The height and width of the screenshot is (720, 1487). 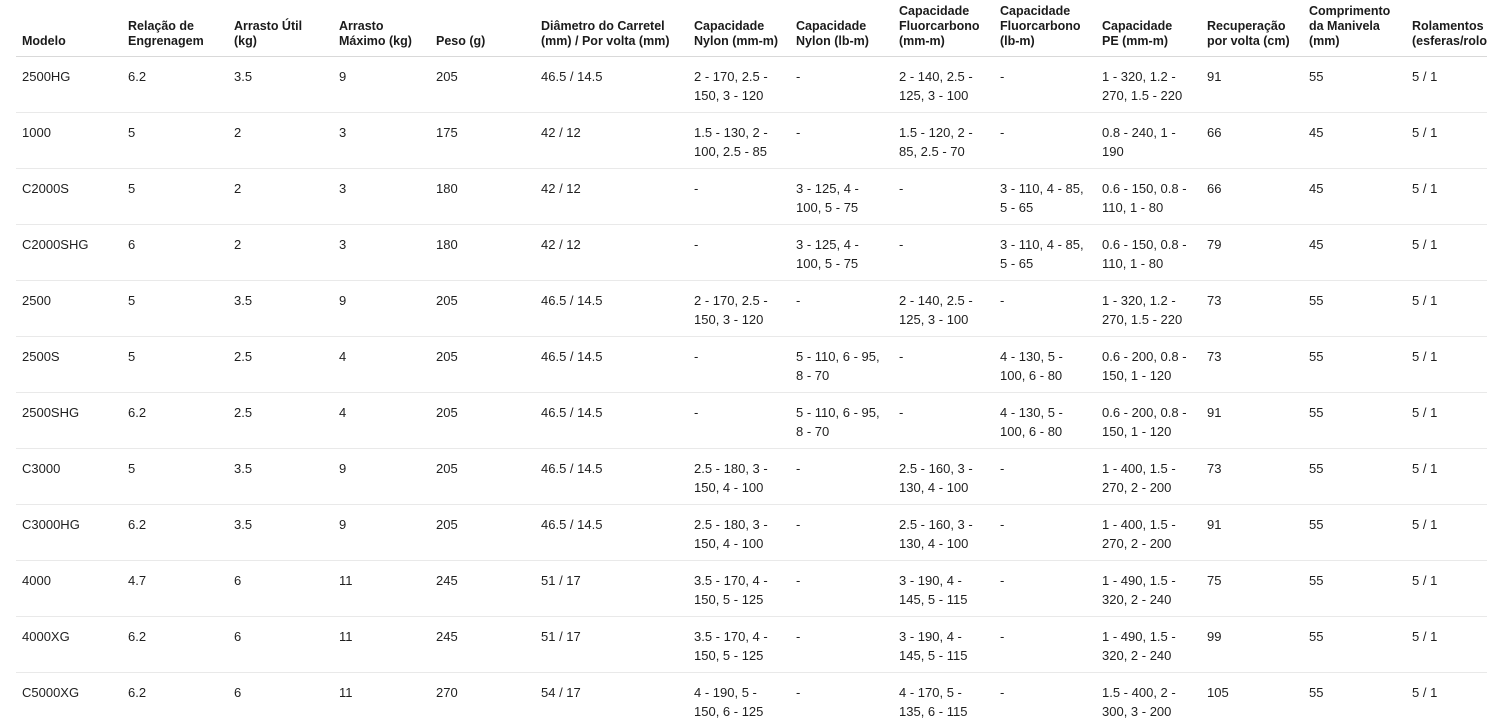 What do you see at coordinates (488, 696) in the screenshot?
I see `cell-peso: 270` at bounding box center [488, 696].